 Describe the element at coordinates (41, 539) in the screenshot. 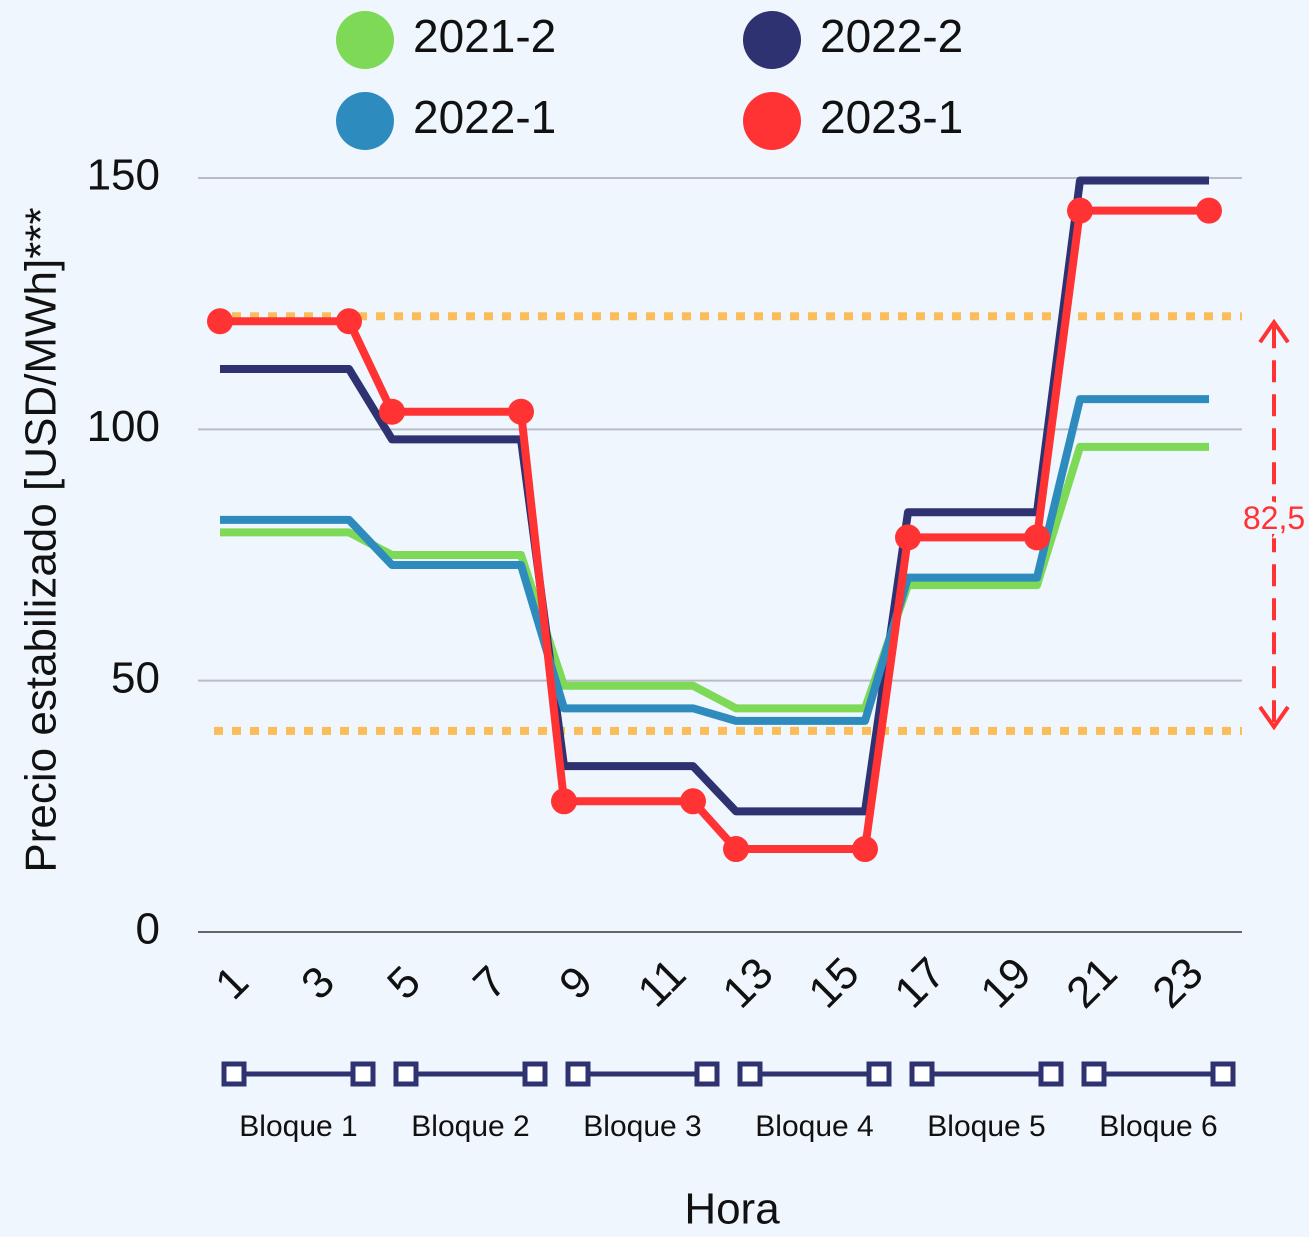

I see `y-axis-label: Precio estabilizado [USD/MWh]***` at that location.